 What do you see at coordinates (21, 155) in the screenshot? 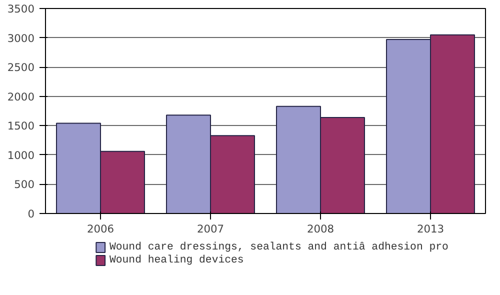
I see `y-tick-label: 1000` at bounding box center [21, 155].